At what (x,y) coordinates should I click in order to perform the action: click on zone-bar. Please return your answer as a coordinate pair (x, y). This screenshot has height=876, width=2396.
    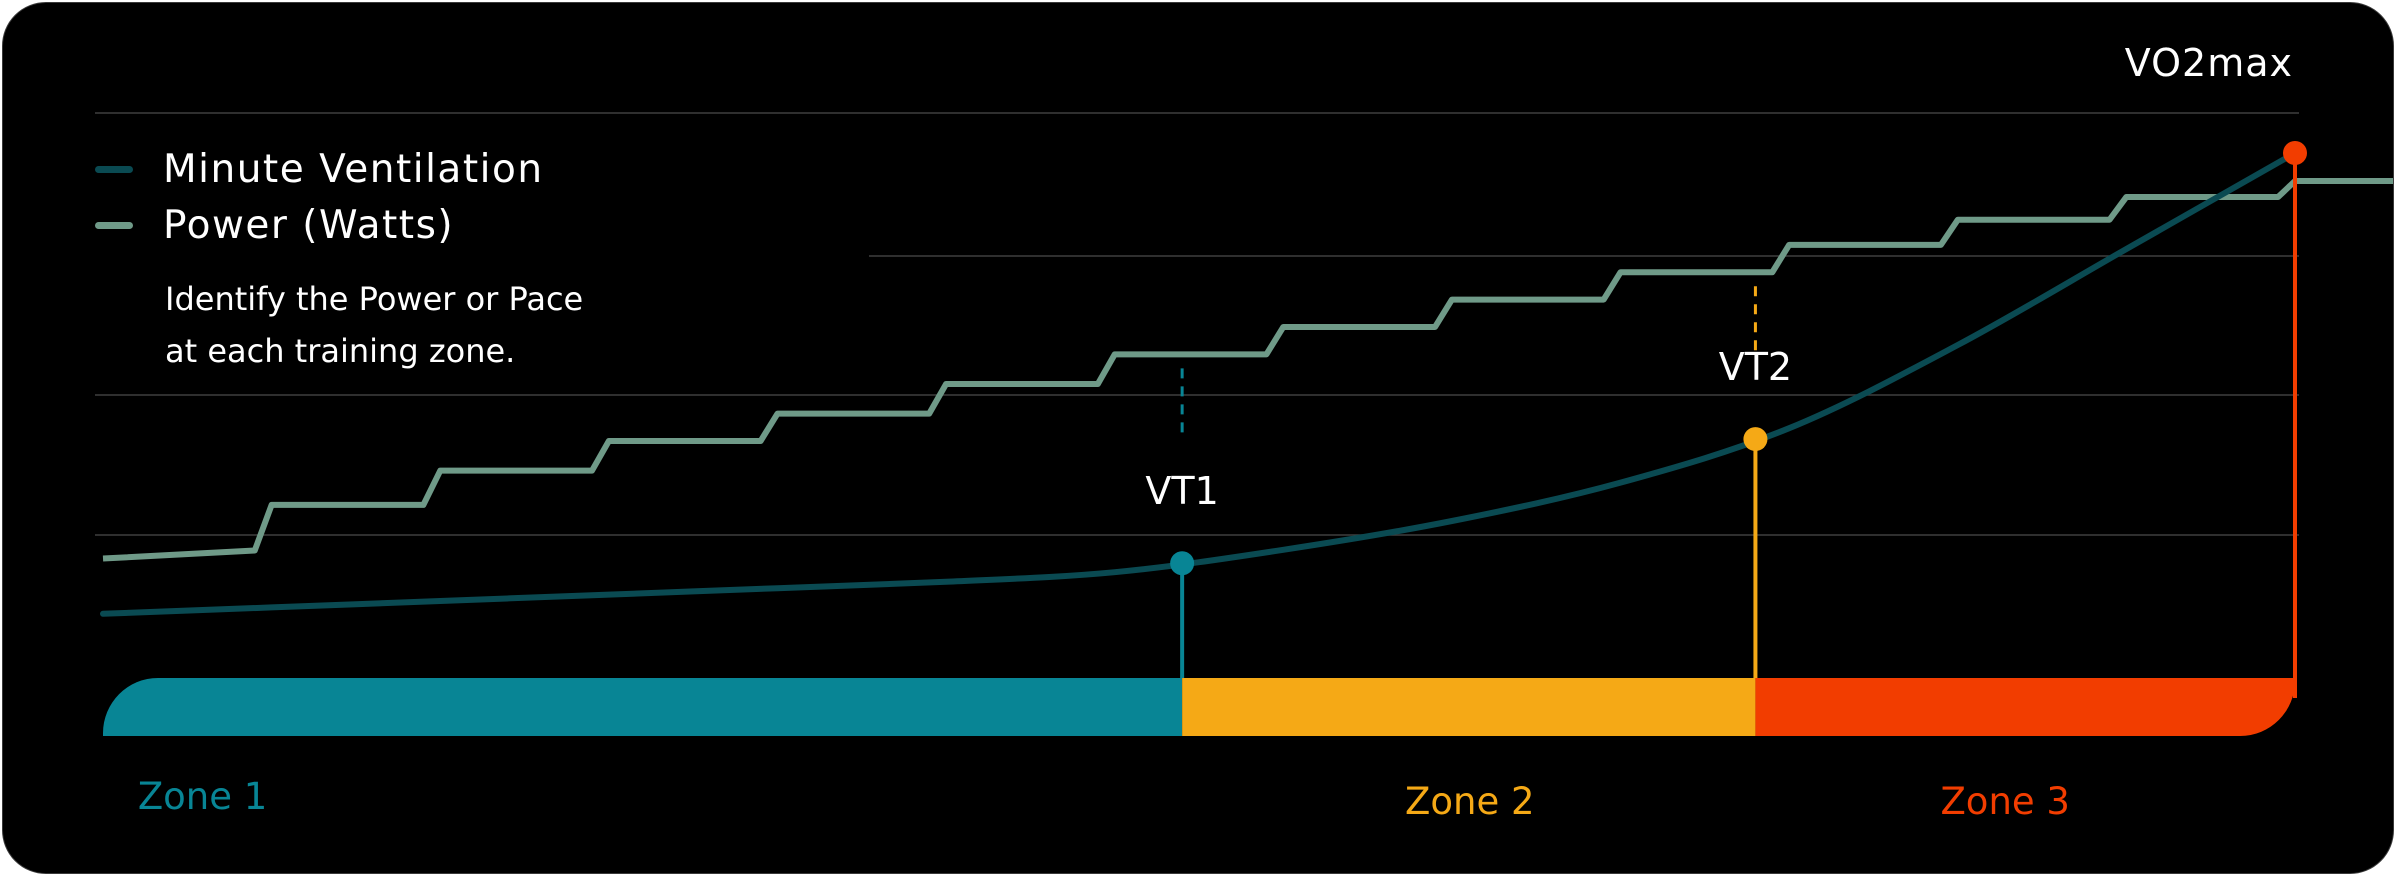
    Looking at the image, I should click on (1199, 707).